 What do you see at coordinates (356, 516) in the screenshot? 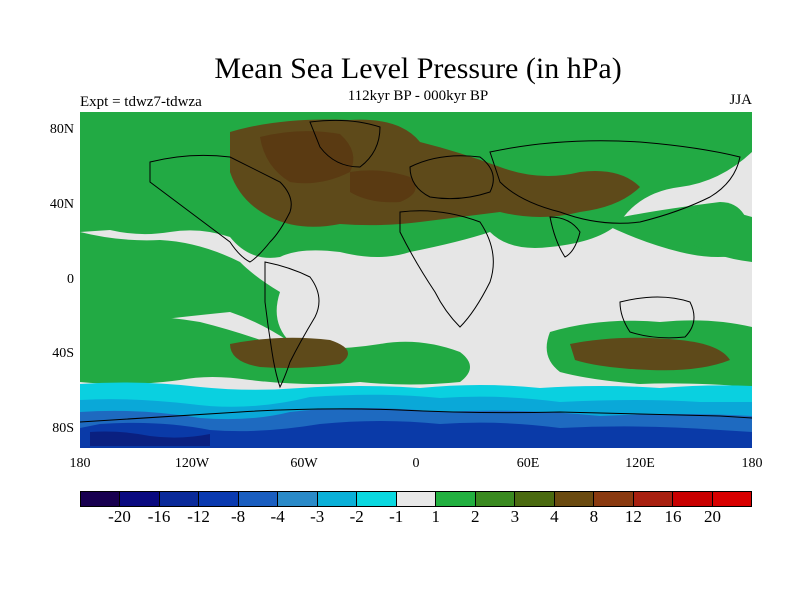
I see `colorbar-label: -2` at bounding box center [356, 516].